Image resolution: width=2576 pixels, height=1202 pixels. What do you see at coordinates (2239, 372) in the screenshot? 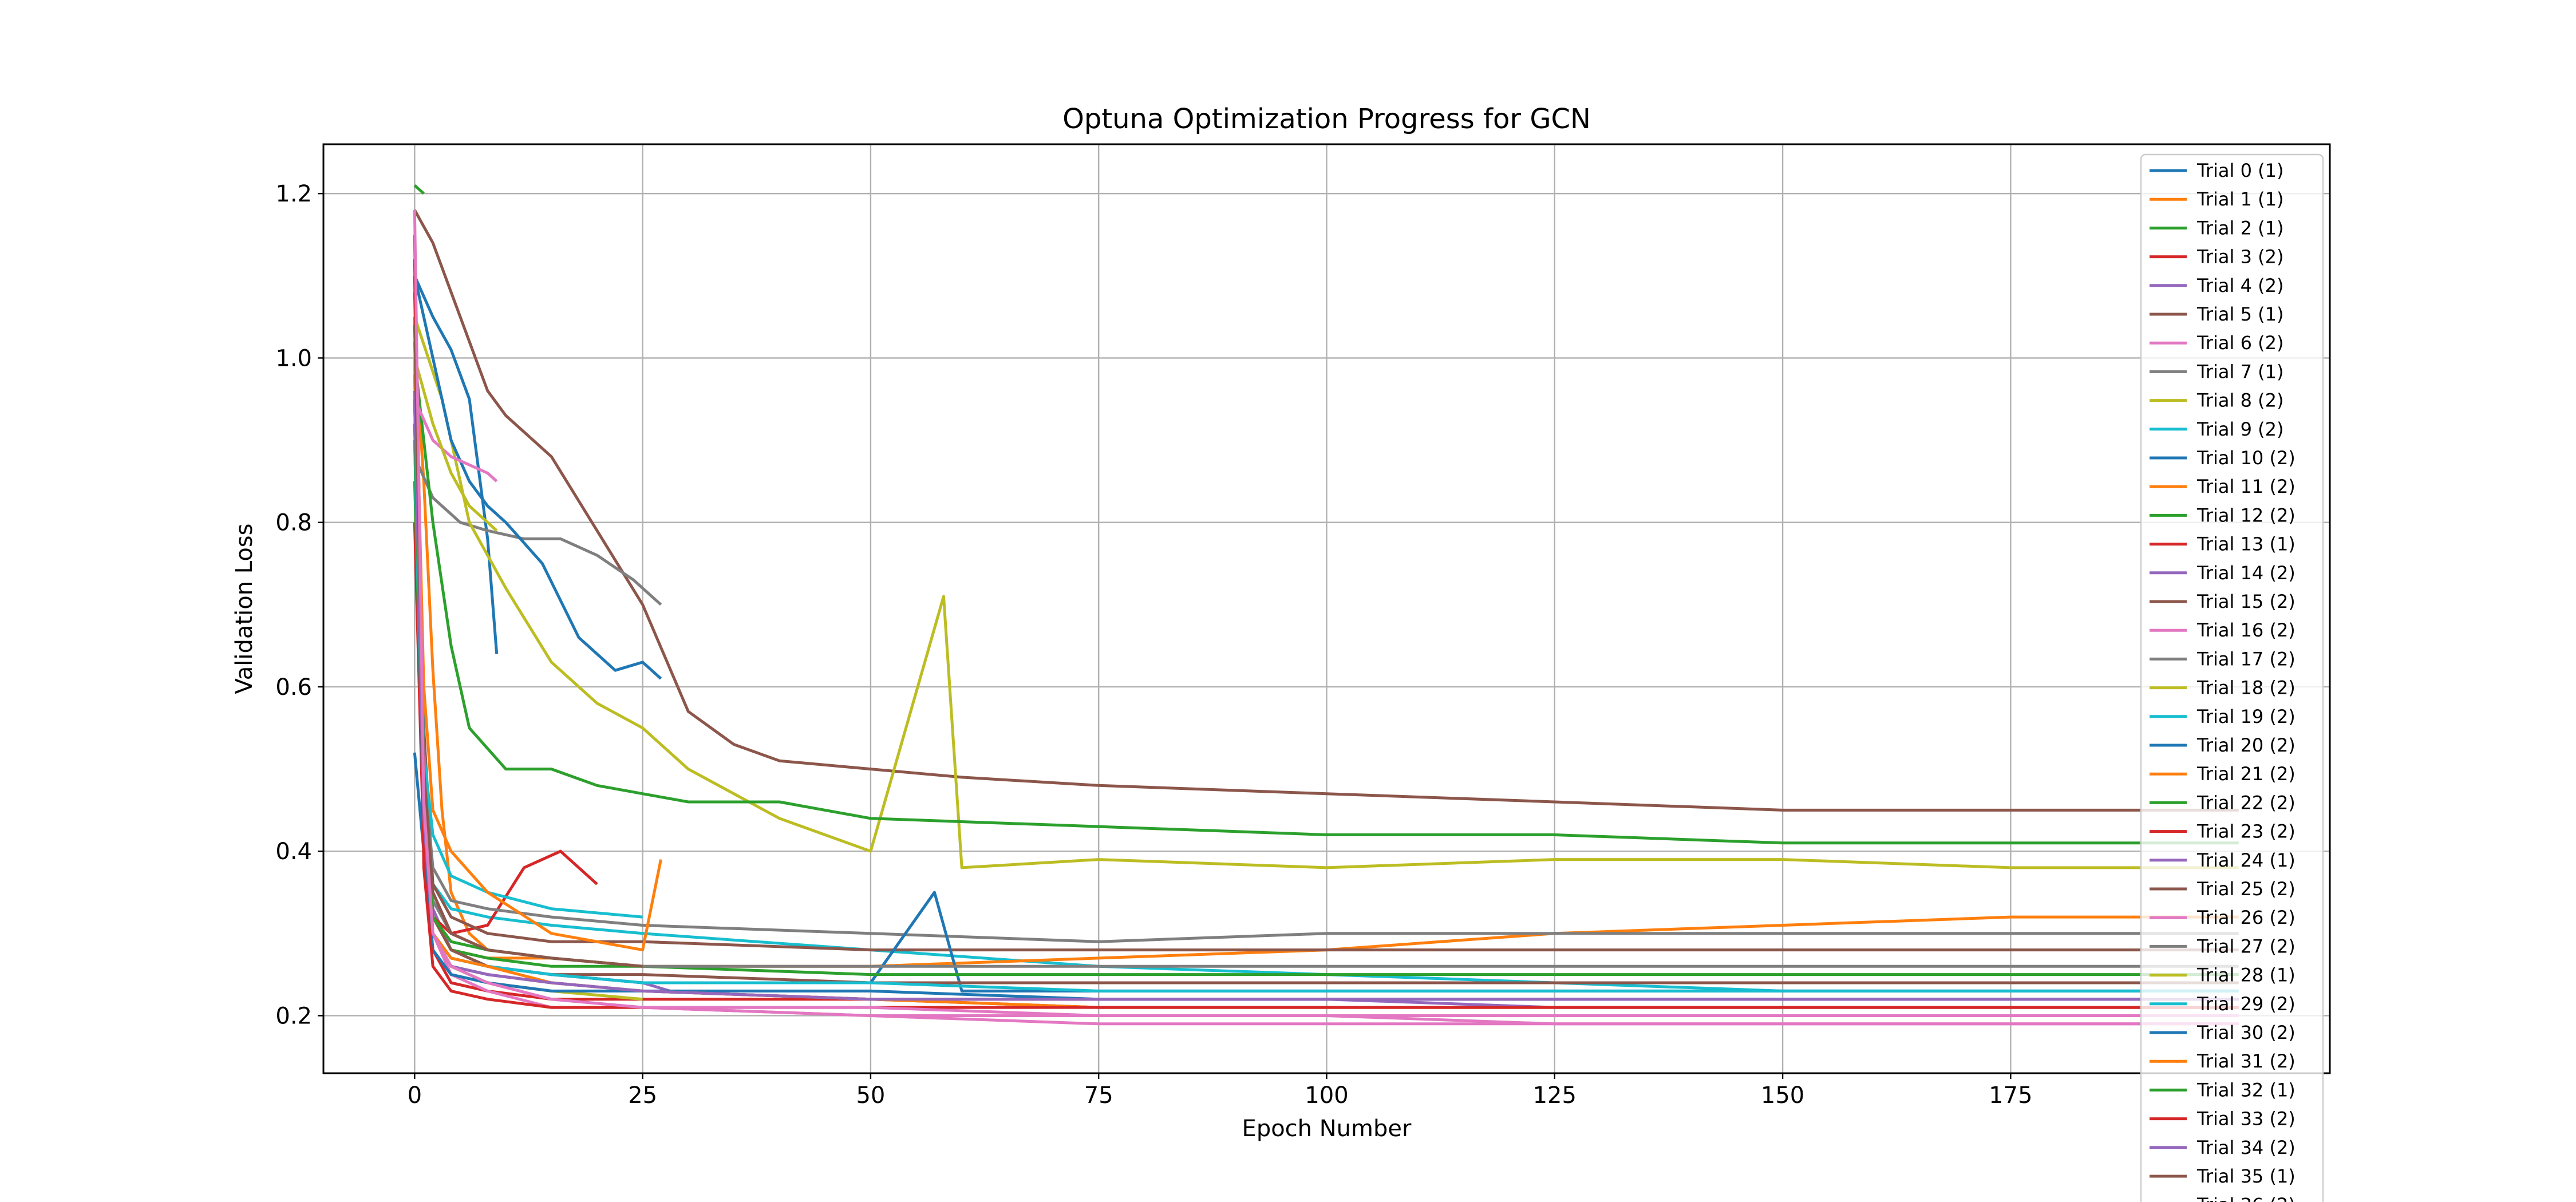
I see `legend-entry-label: Trial 7 (1)` at bounding box center [2239, 372].